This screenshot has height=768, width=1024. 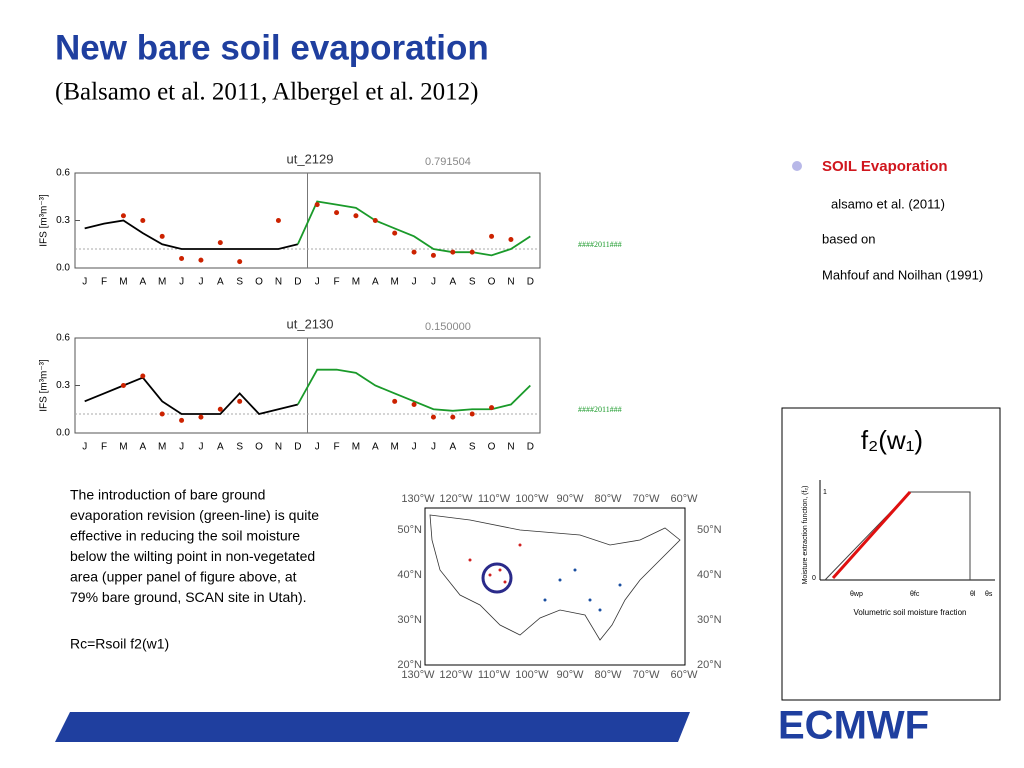 What do you see at coordinates (409, 665) in the screenshot?
I see `lat-label: 20°N` at bounding box center [409, 665].